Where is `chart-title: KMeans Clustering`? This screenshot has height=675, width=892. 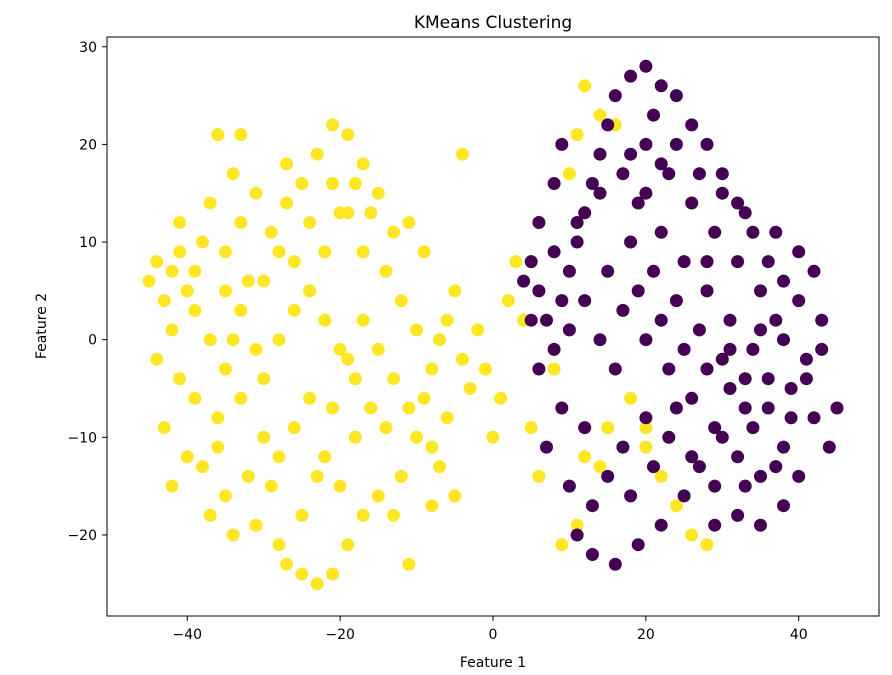 chart-title: KMeans Clustering is located at coordinates (493, 23).